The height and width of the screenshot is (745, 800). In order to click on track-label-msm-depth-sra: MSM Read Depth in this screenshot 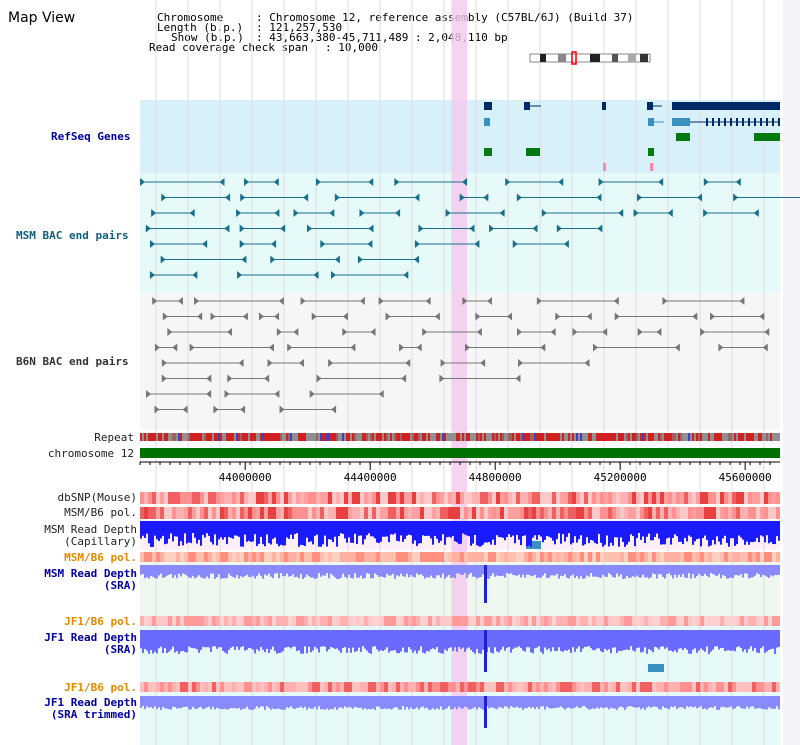, I will do `click(90, 573)`.